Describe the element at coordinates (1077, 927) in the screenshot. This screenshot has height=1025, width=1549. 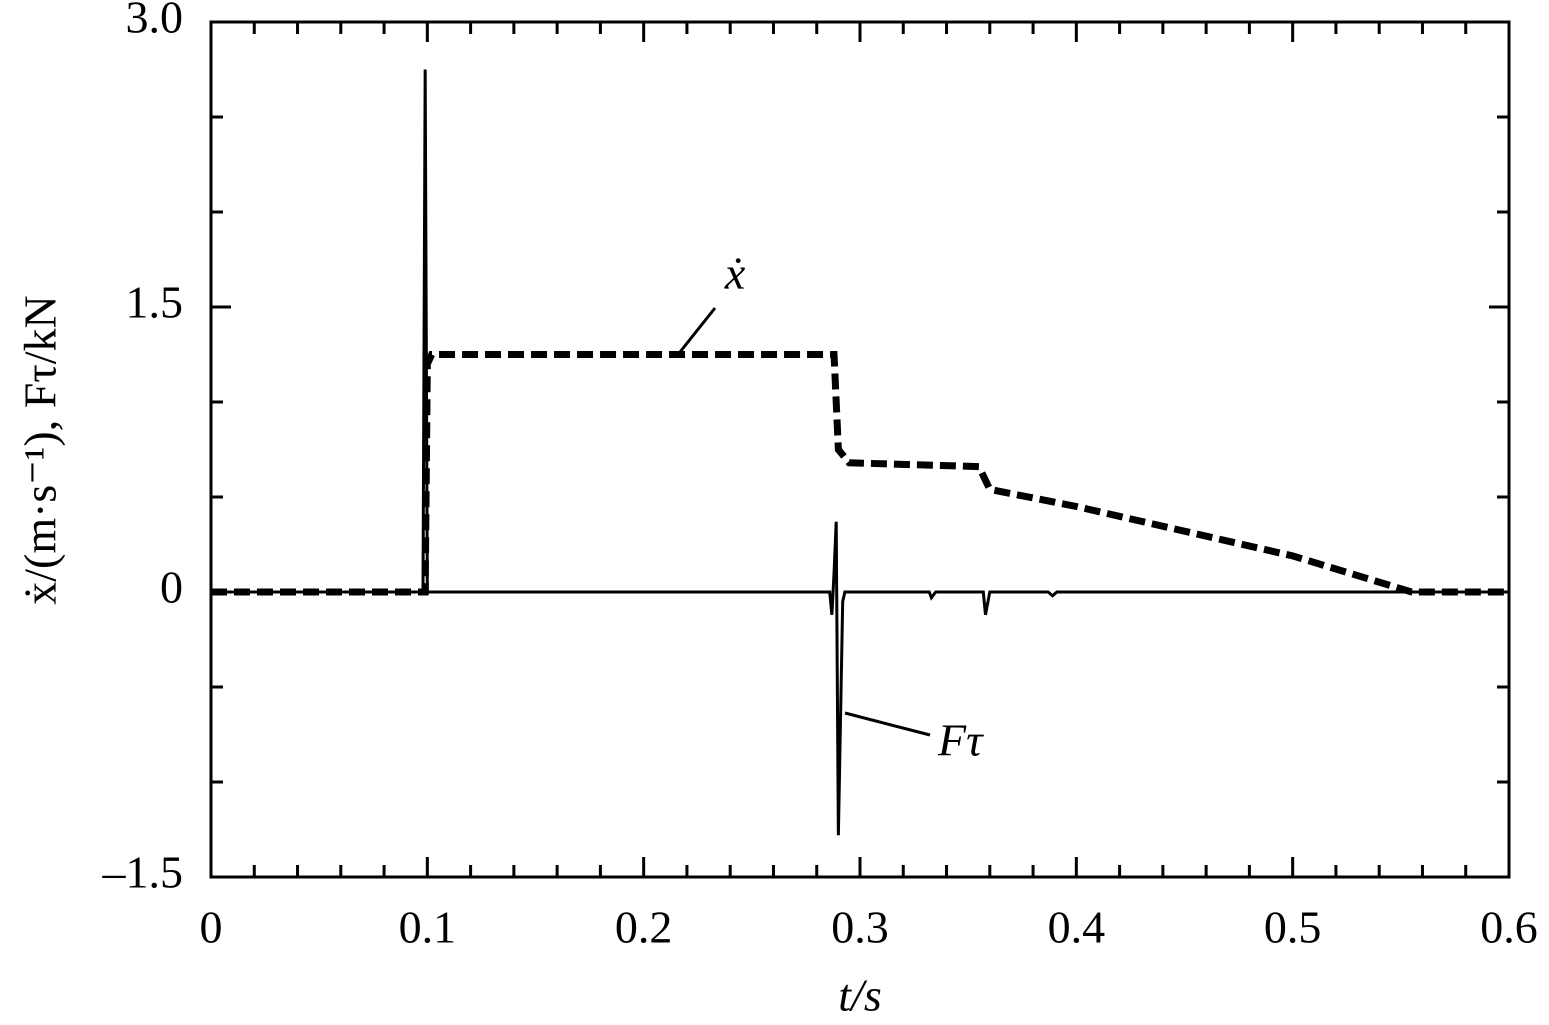
I see `x-tick-label: 0.4` at that location.